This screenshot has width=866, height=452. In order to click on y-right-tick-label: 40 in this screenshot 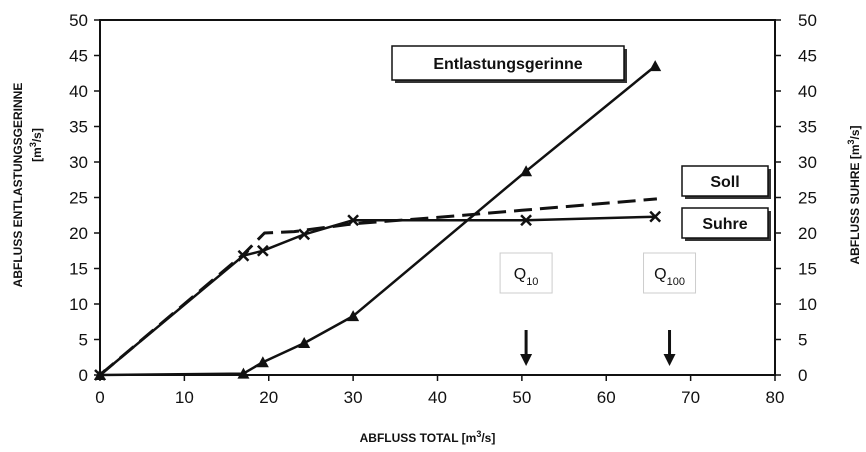, I will do `click(807, 91)`.